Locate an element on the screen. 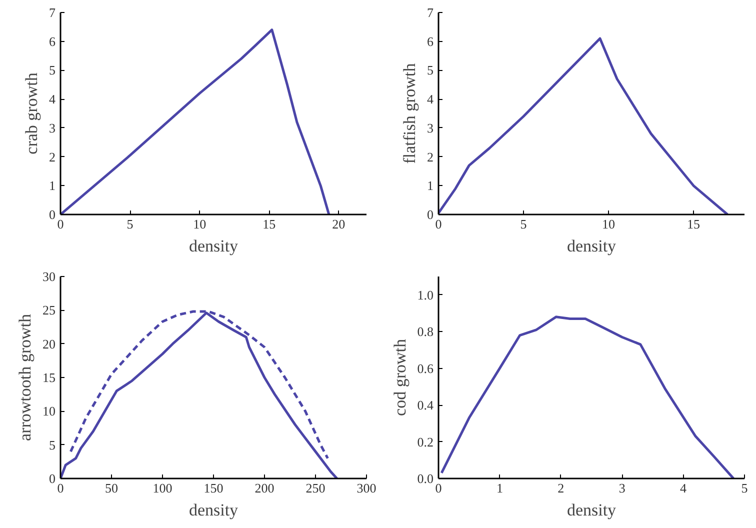 Image resolution: width=756 pixels, height=528 pixels. y-axis-title: flatfish growth is located at coordinates (409, 113).